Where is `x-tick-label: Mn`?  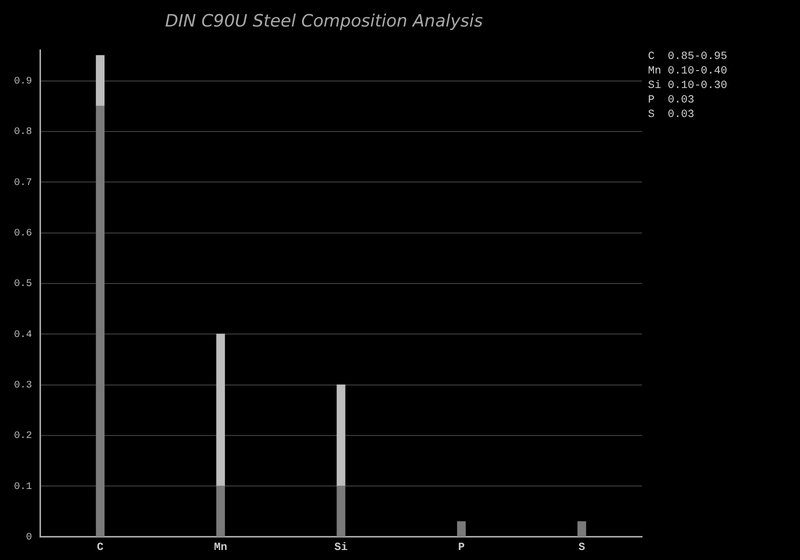
x-tick-label: Mn is located at coordinates (221, 548).